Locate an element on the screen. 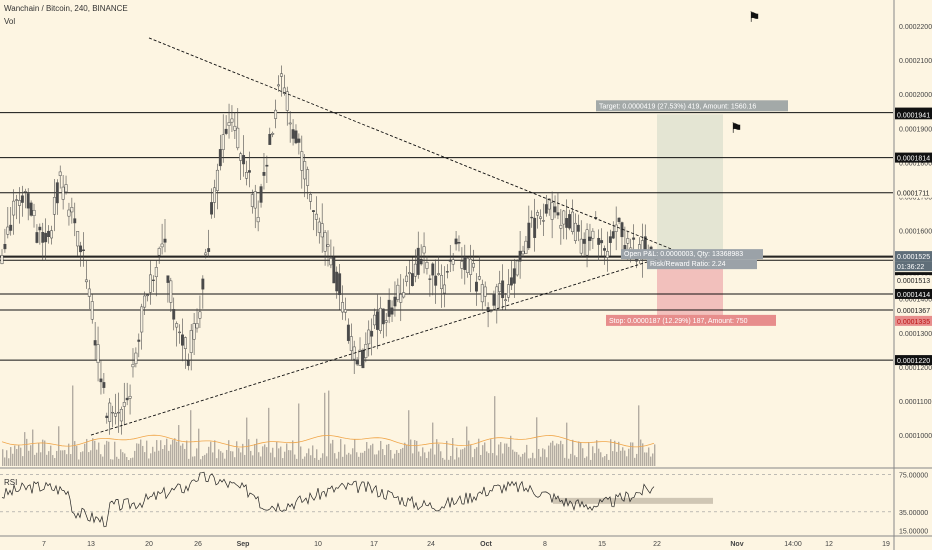  price-tick-label: 0.0001000 is located at coordinates (915, 436).